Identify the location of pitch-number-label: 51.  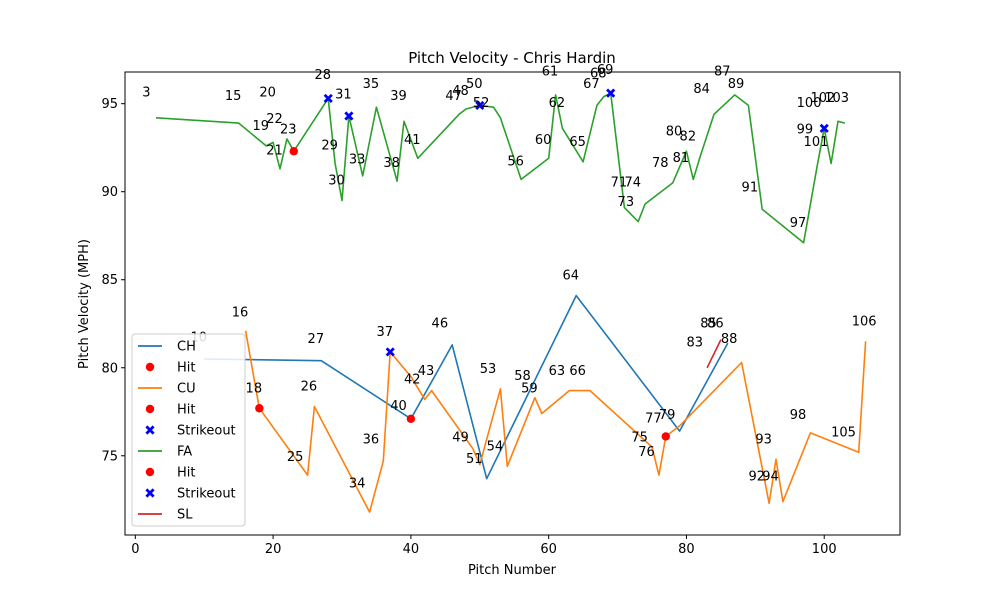
(474, 459).